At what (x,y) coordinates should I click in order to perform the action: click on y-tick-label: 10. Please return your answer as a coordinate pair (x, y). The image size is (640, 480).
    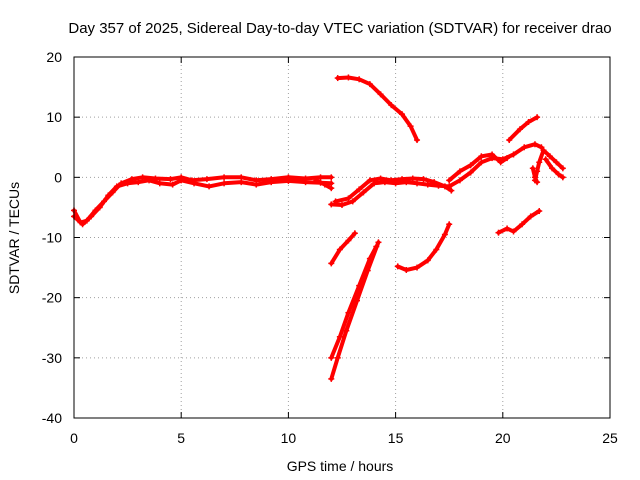
    Looking at the image, I should click on (54, 117).